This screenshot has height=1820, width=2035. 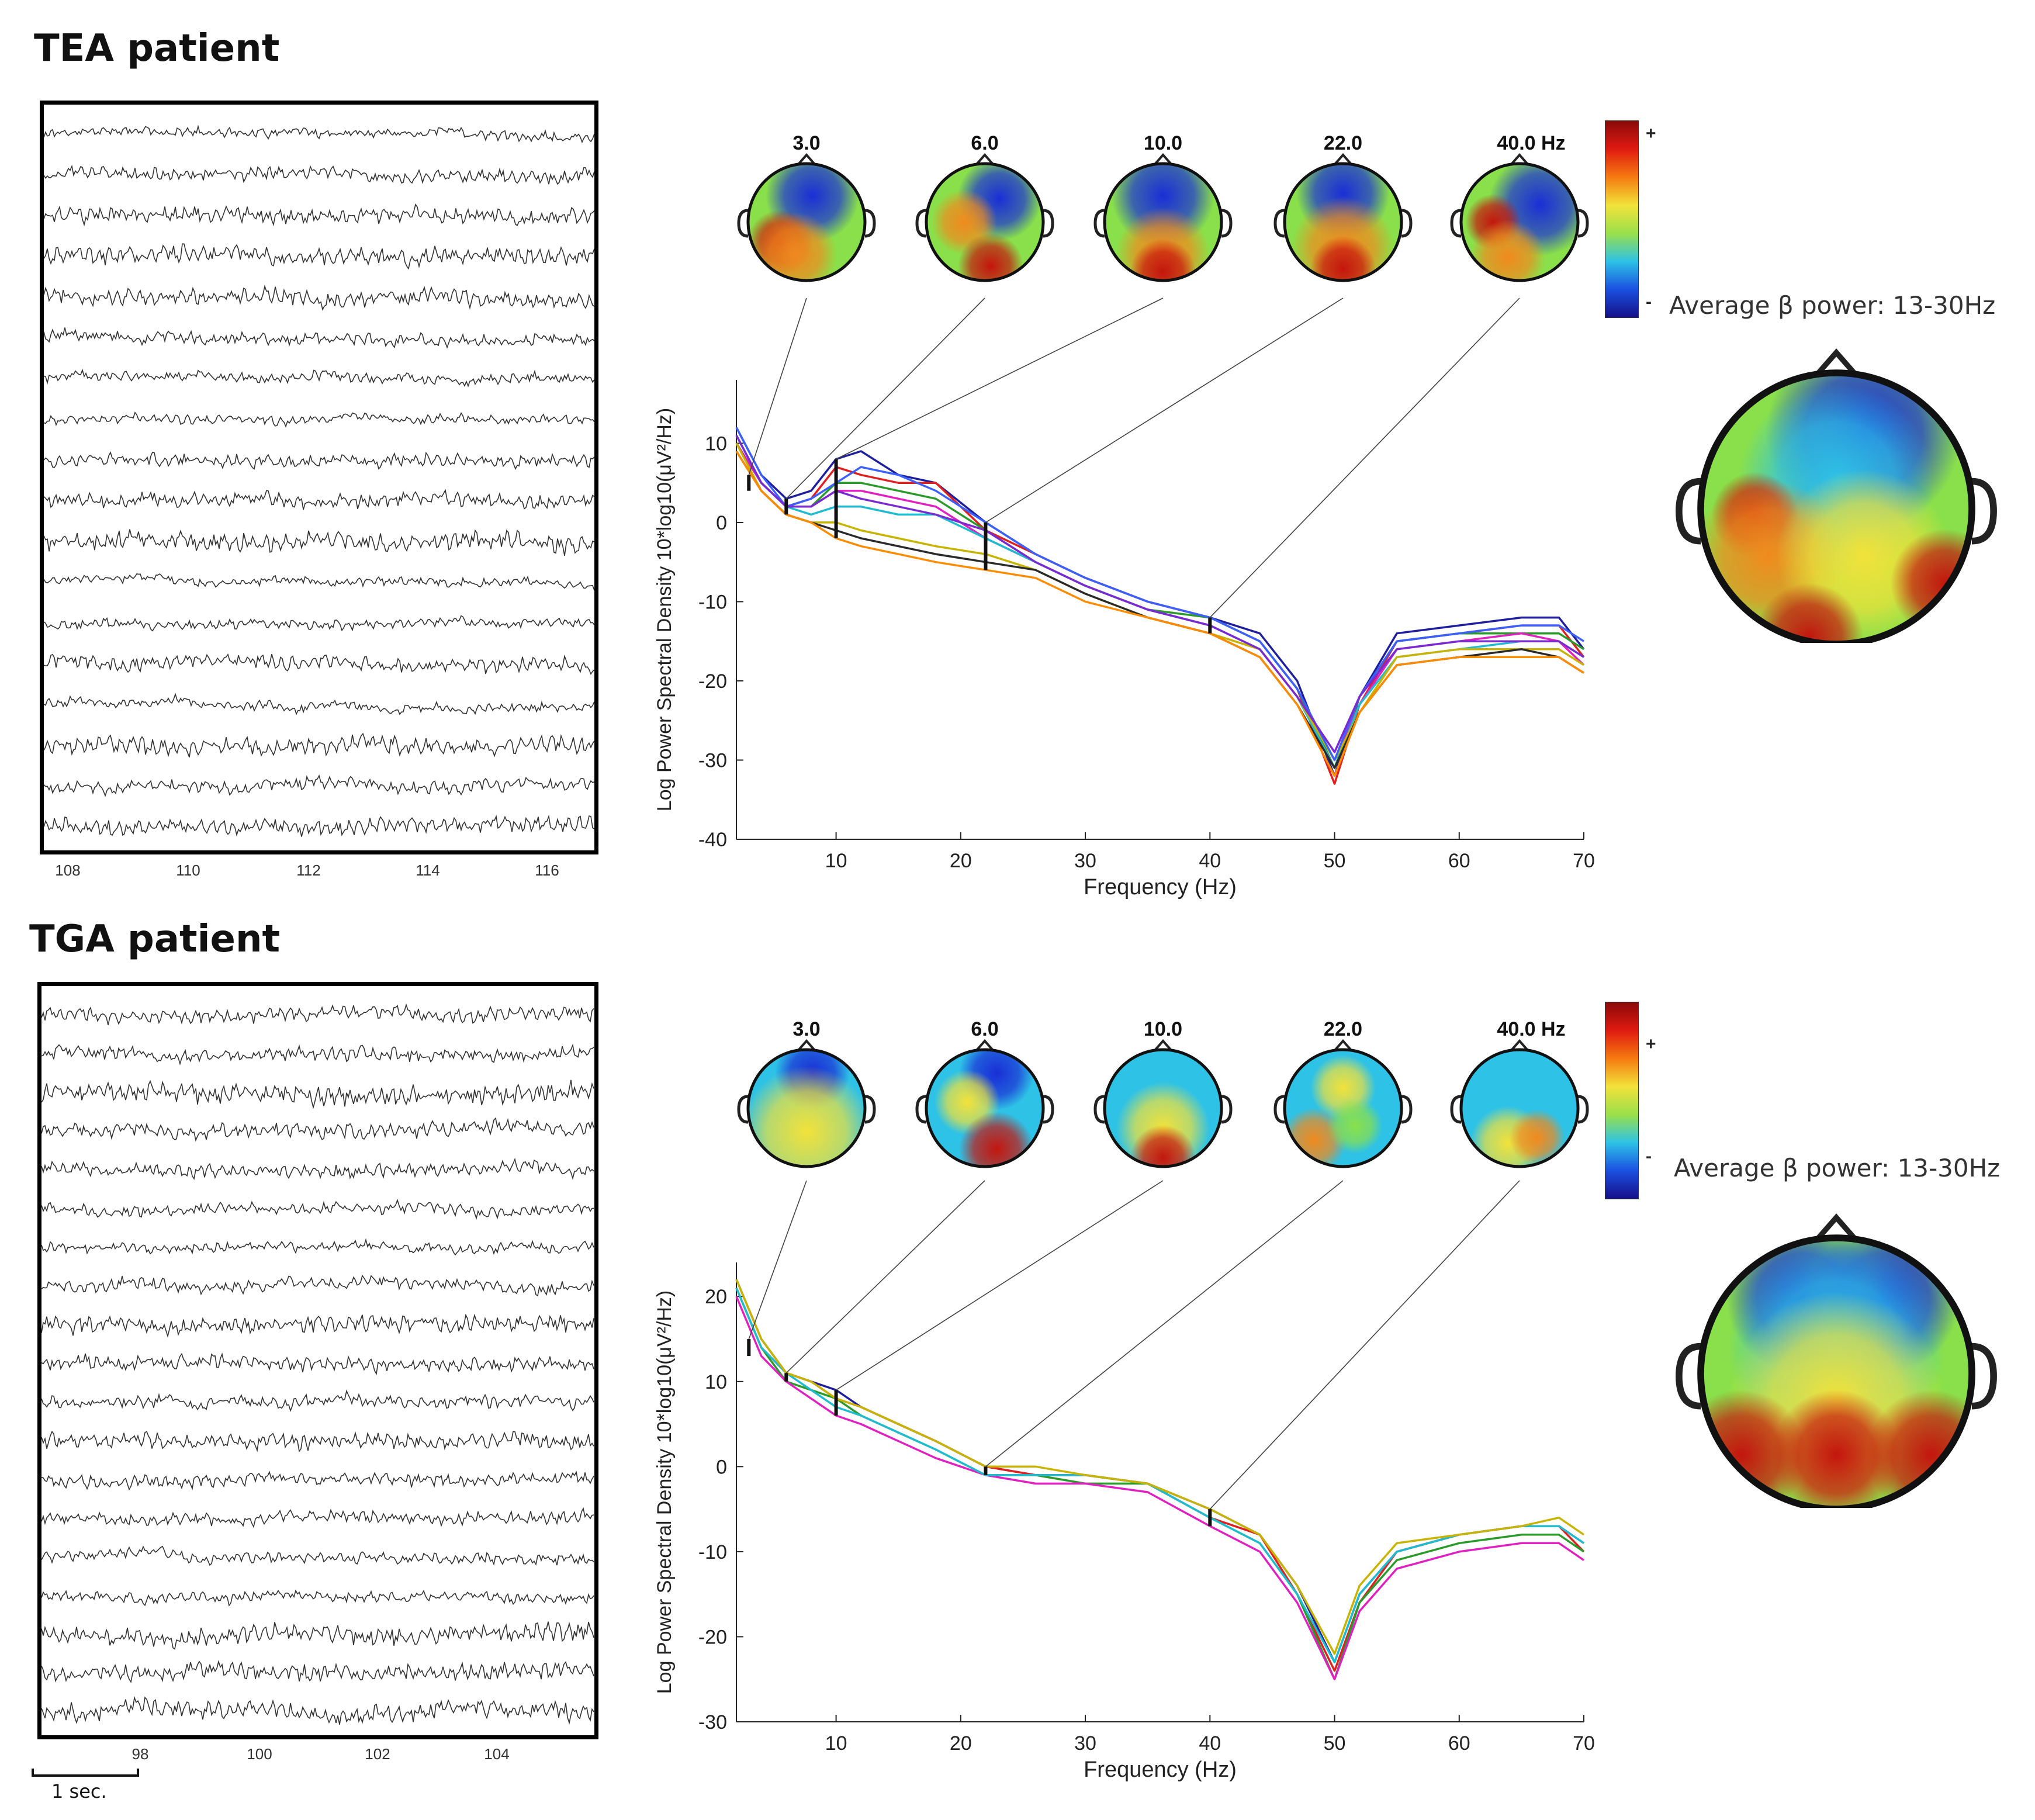 What do you see at coordinates (188, 870) in the screenshot?
I see `time-tick: 110` at bounding box center [188, 870].